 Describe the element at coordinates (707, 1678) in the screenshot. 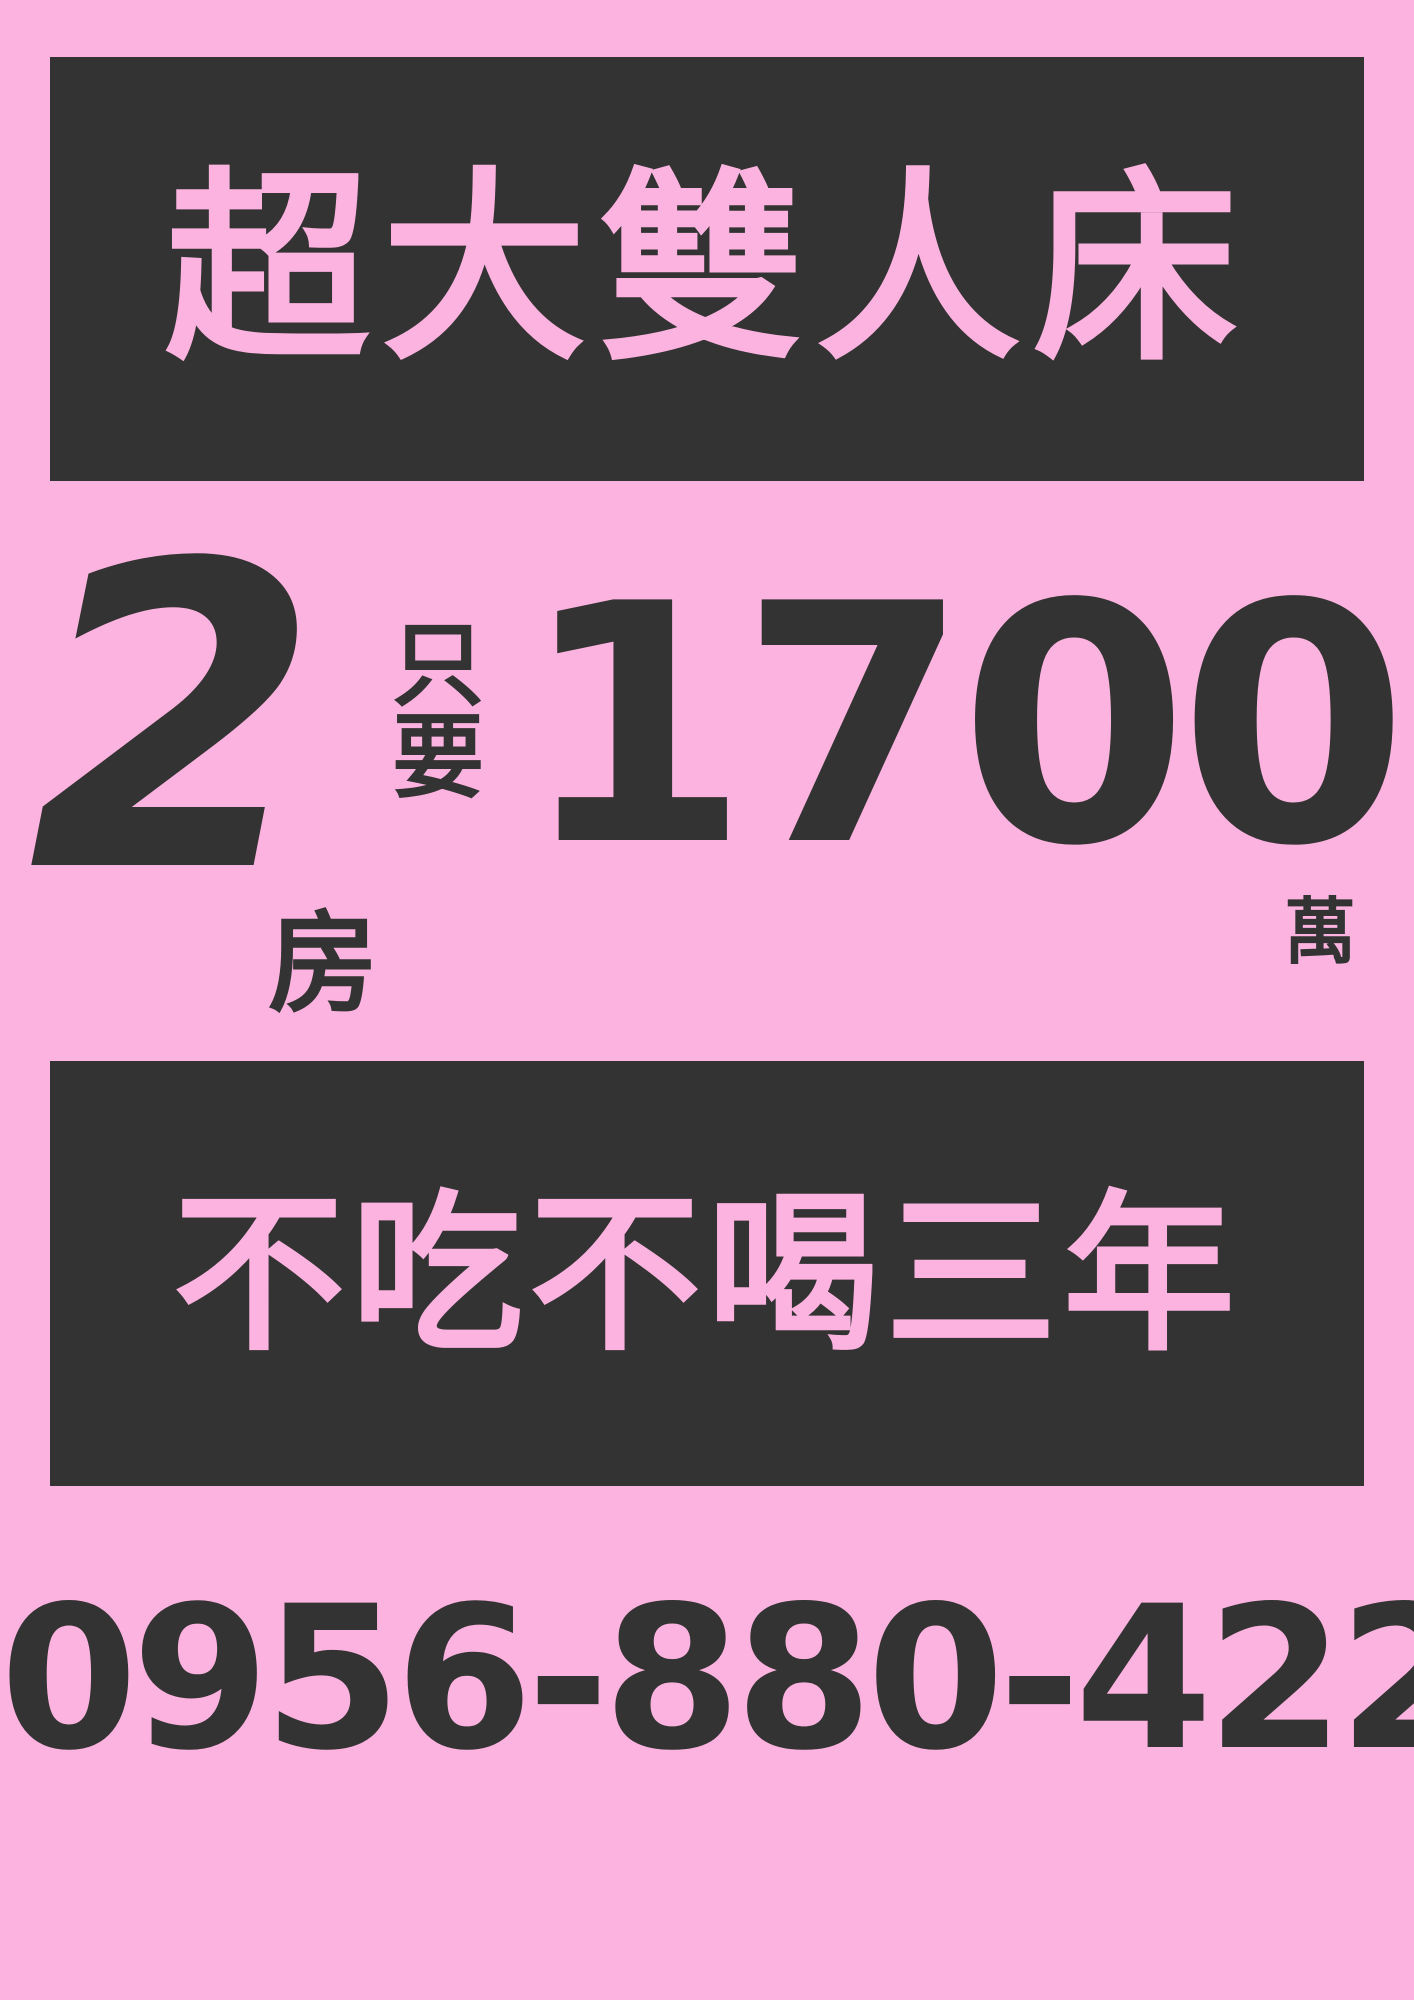

I see `phone-number: 0956-880-422` at that location.